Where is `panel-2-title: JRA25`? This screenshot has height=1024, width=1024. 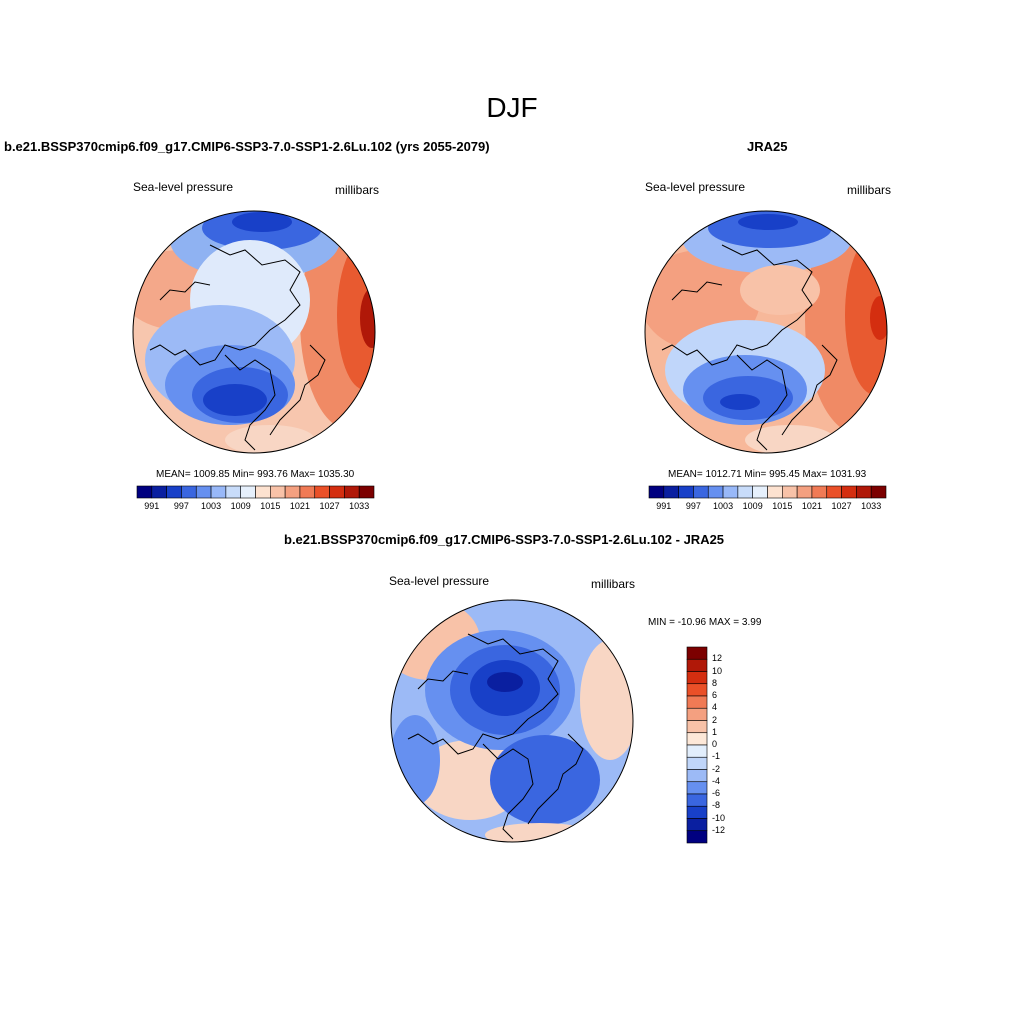 panel-2-title: JRA25 is located at coordinates (767, 146).